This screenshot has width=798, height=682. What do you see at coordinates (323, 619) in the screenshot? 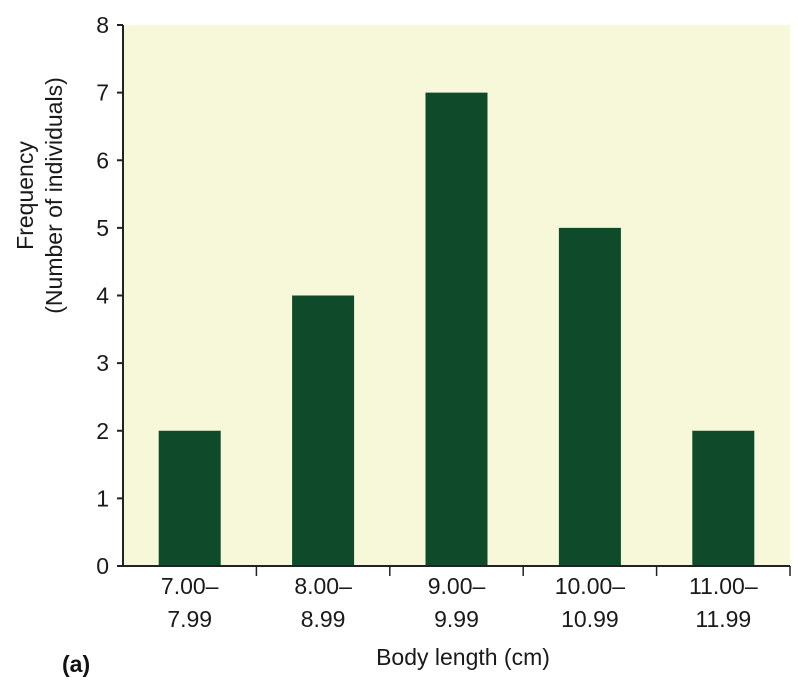
I see `x-category-label: 8.99` at bounding box center [323, 619].